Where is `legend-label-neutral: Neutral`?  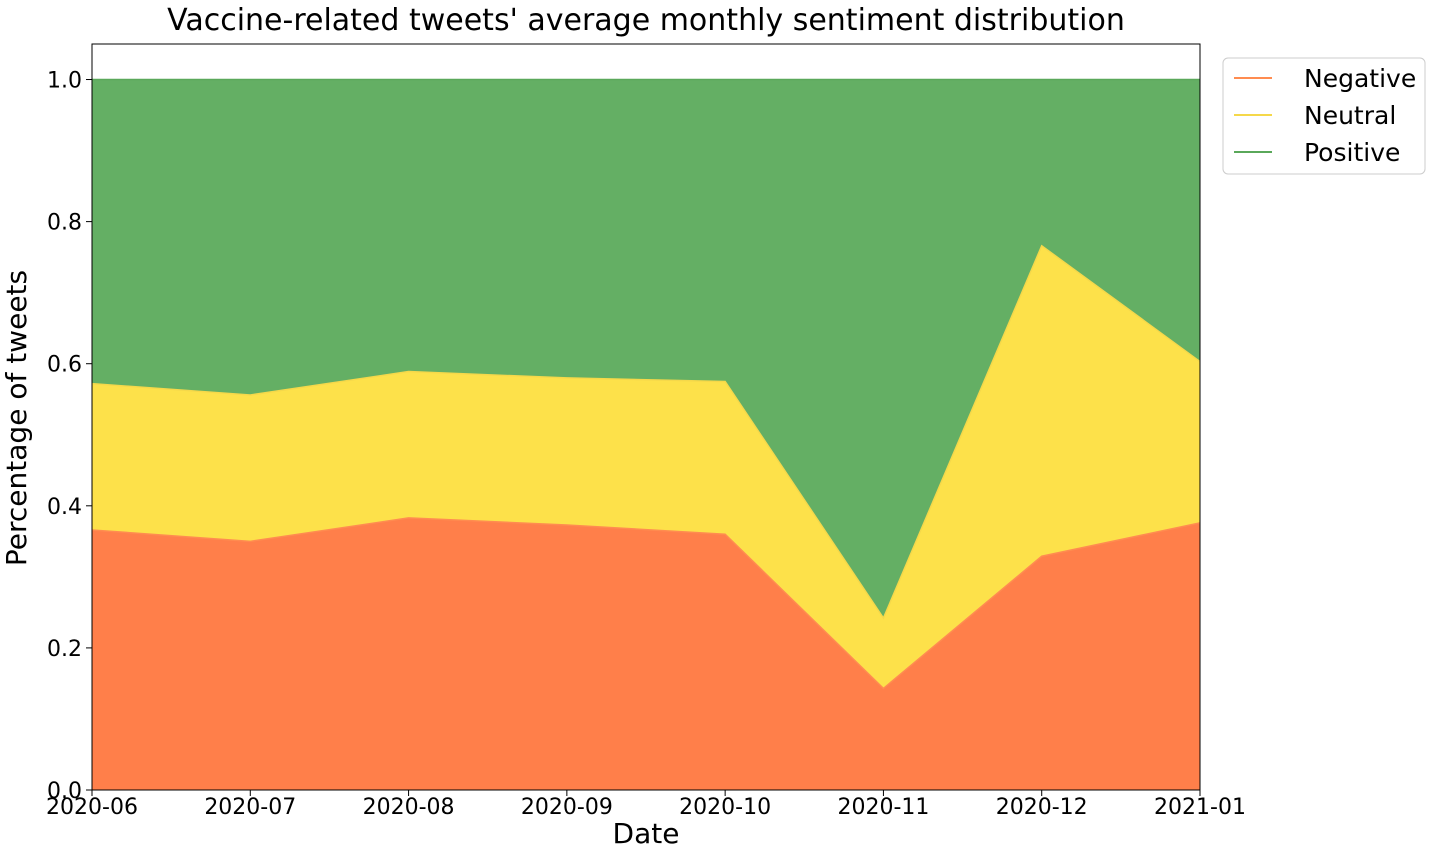 legend-label-neutral: Neutral is located at coordinates (1350, 115).